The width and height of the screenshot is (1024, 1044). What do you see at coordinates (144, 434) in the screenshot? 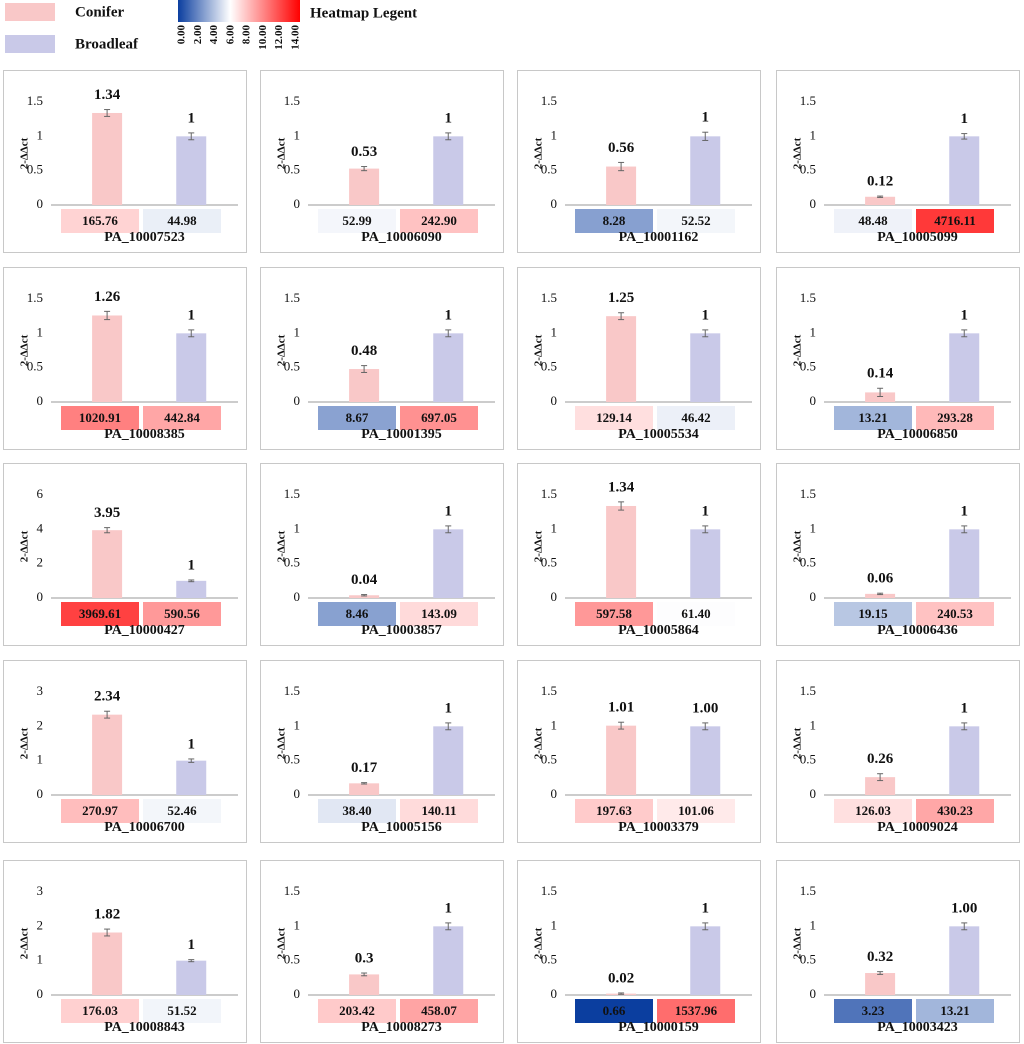
I see `chart-title: PA_10008385` at bounding box center [144, 434].